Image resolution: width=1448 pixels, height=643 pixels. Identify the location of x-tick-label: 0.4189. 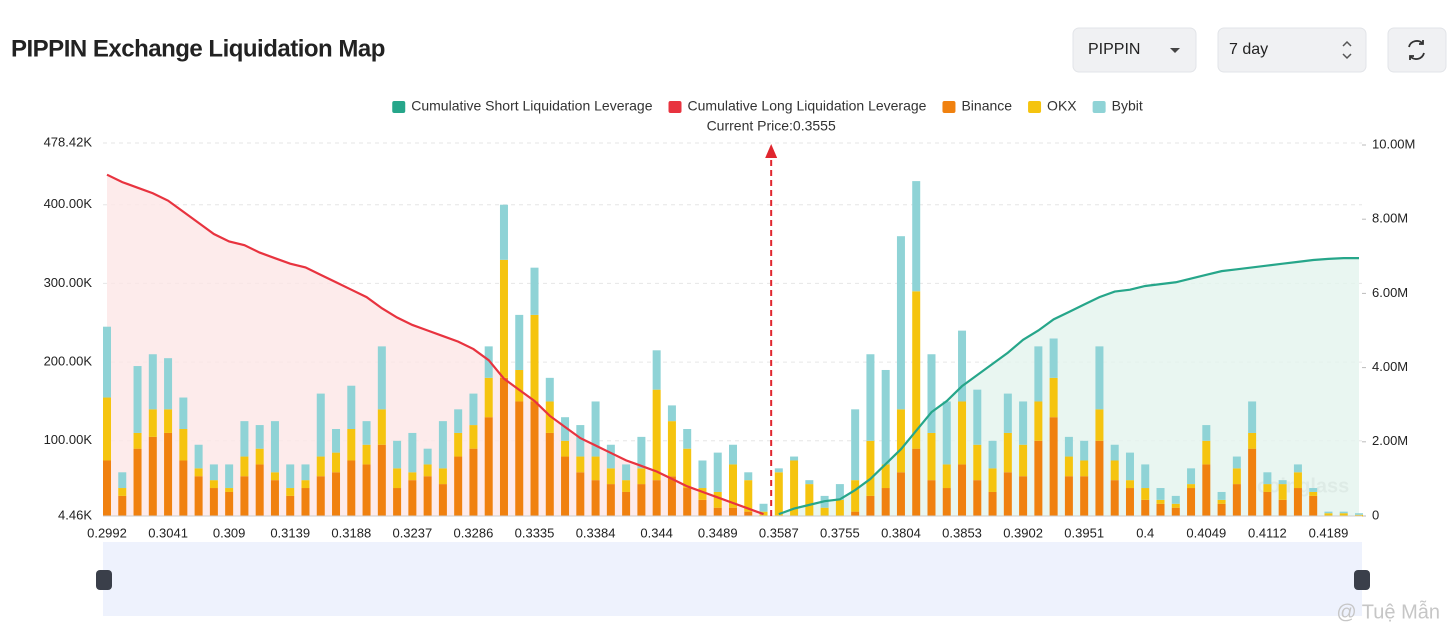
(1329, 532).